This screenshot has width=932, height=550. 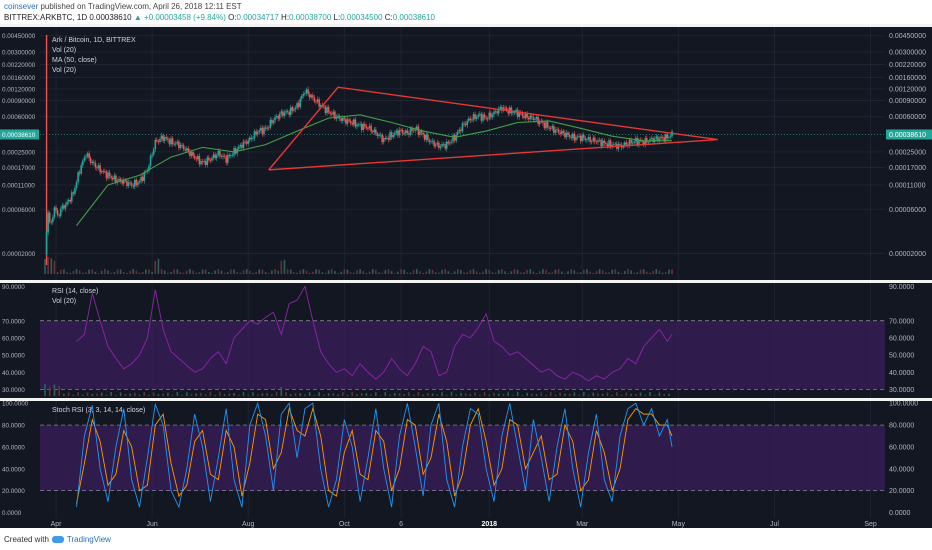 I want to click on last-price: 0.00038610, so click(x=110, y=17).